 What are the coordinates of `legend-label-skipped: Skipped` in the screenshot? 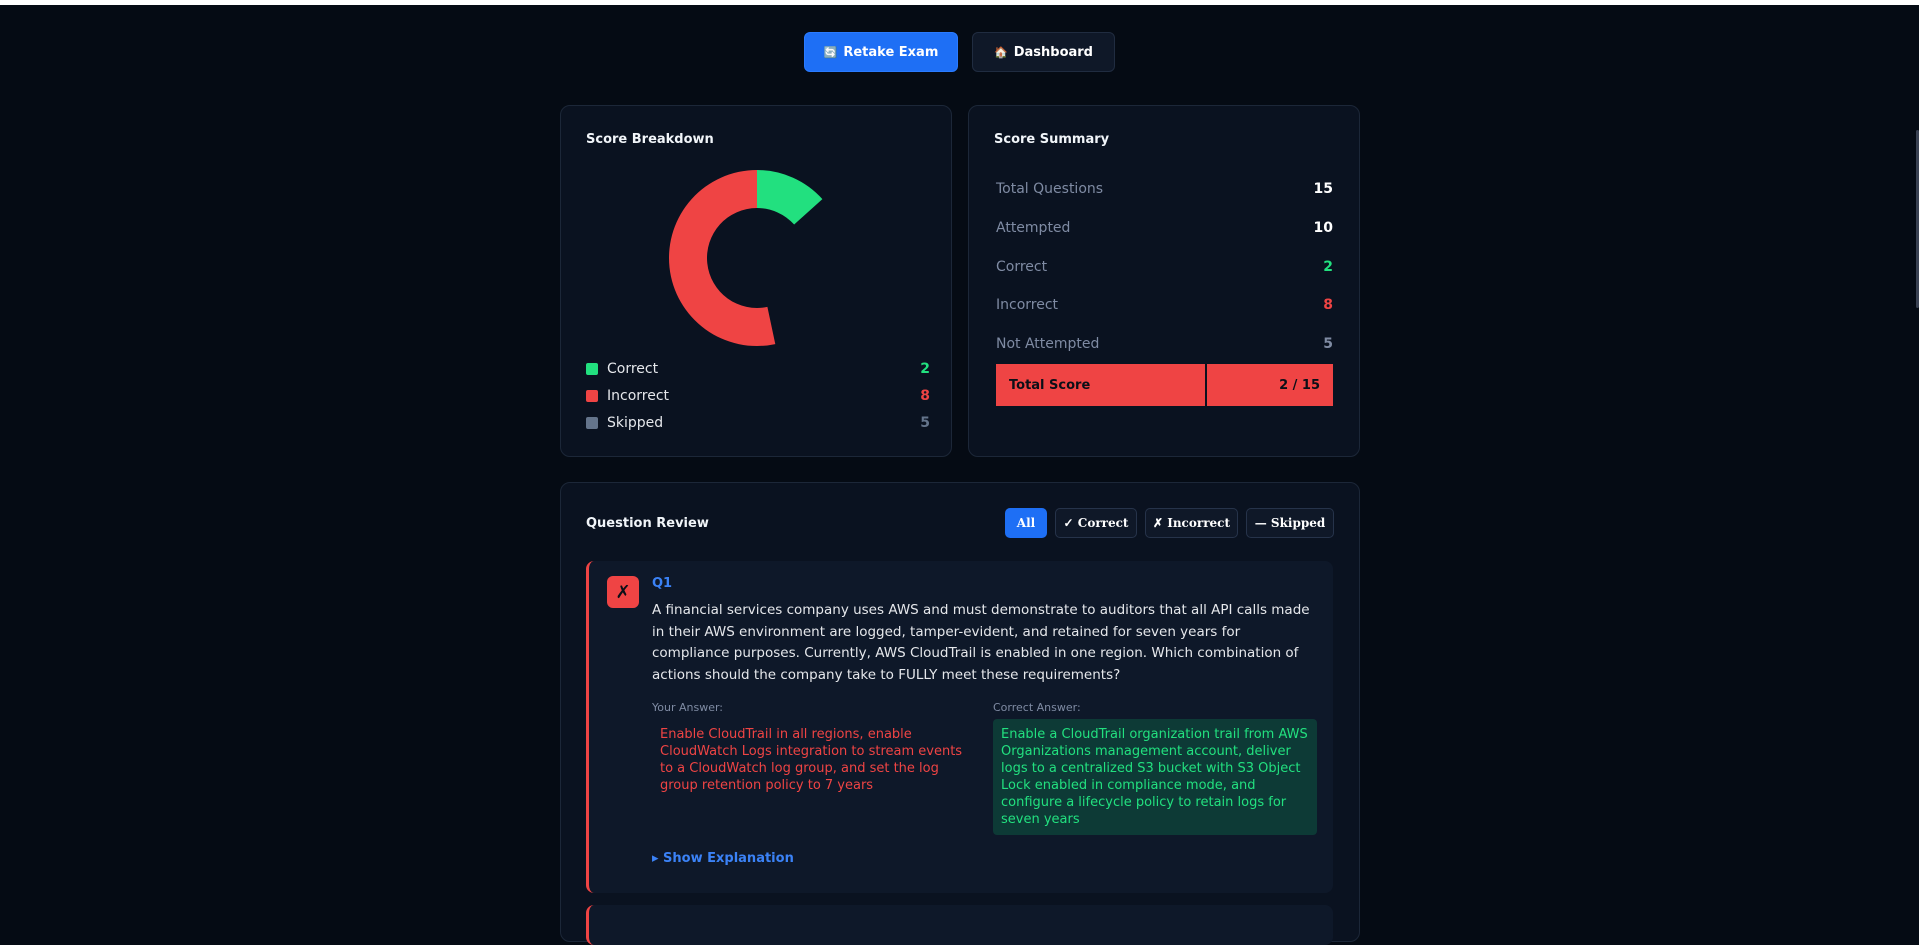 It's located at (635, 423).